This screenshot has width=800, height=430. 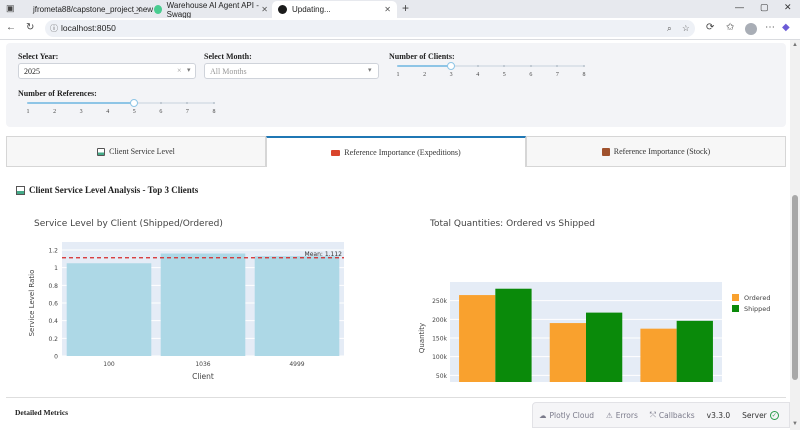 I want to click on divider, so click(x=396, y=397).